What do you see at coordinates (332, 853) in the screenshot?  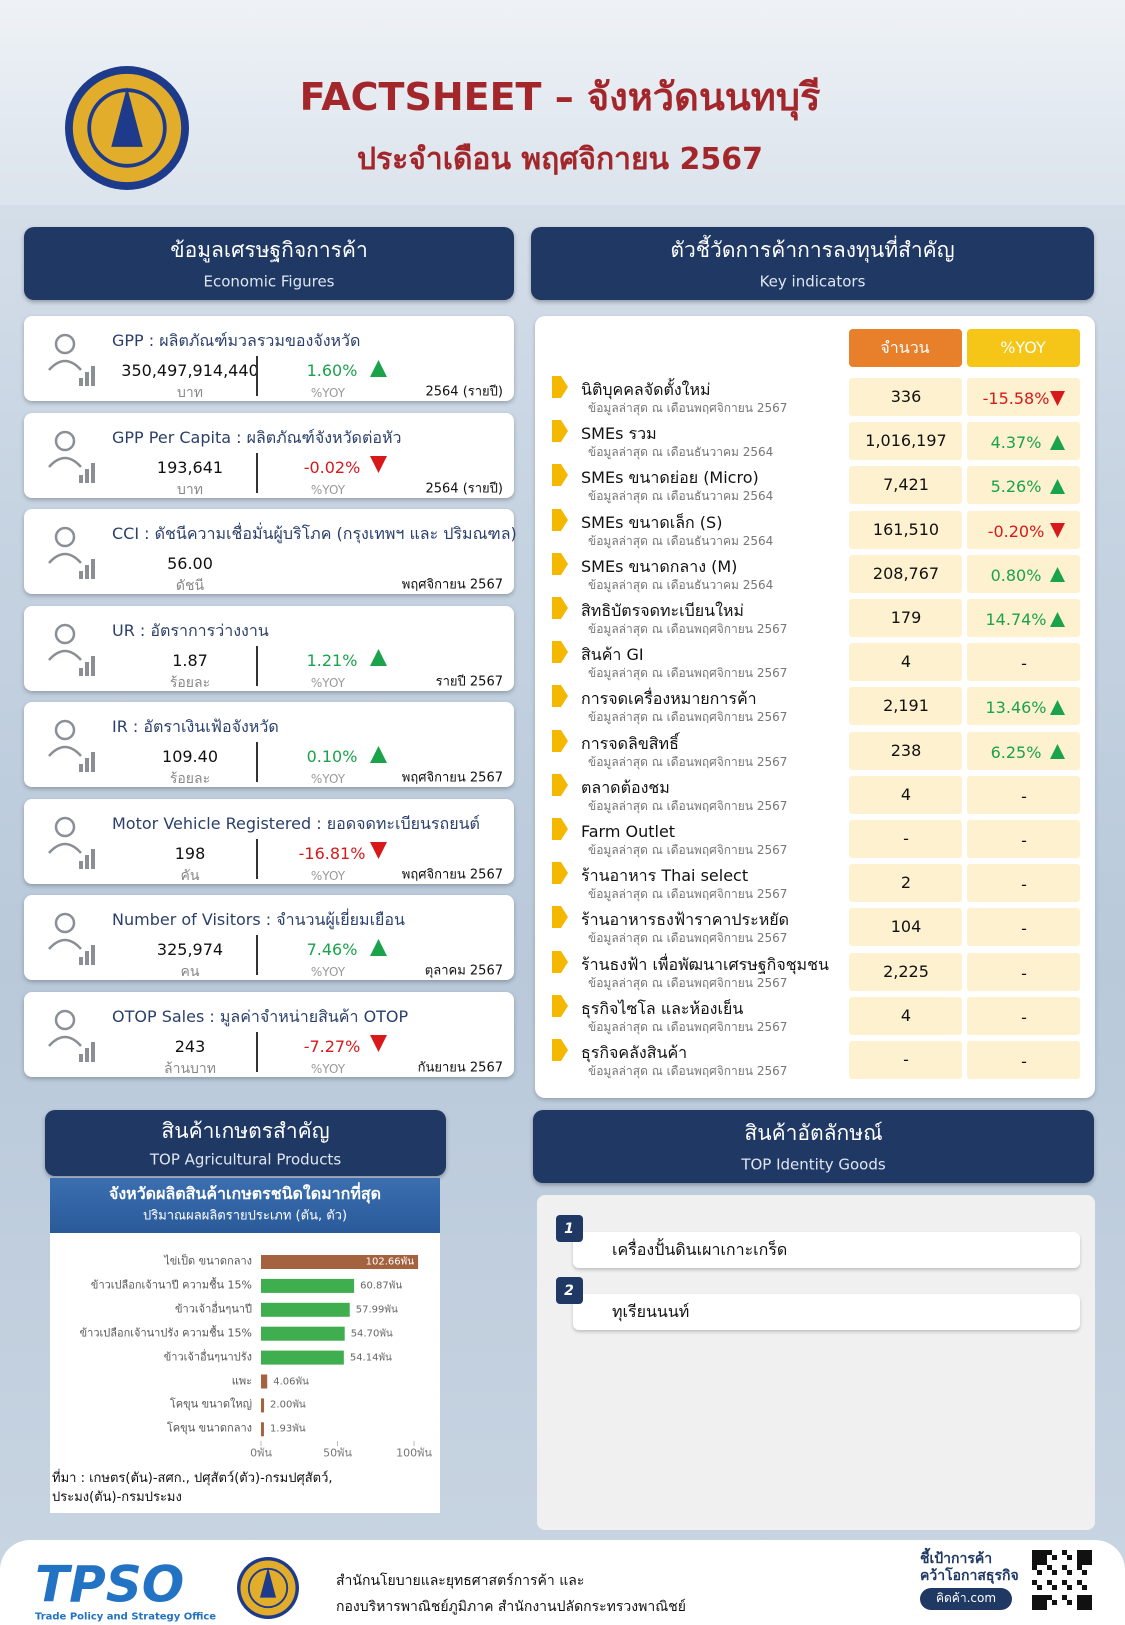 I see `figure-change: -16.81%` at bounding box center [332, 853].